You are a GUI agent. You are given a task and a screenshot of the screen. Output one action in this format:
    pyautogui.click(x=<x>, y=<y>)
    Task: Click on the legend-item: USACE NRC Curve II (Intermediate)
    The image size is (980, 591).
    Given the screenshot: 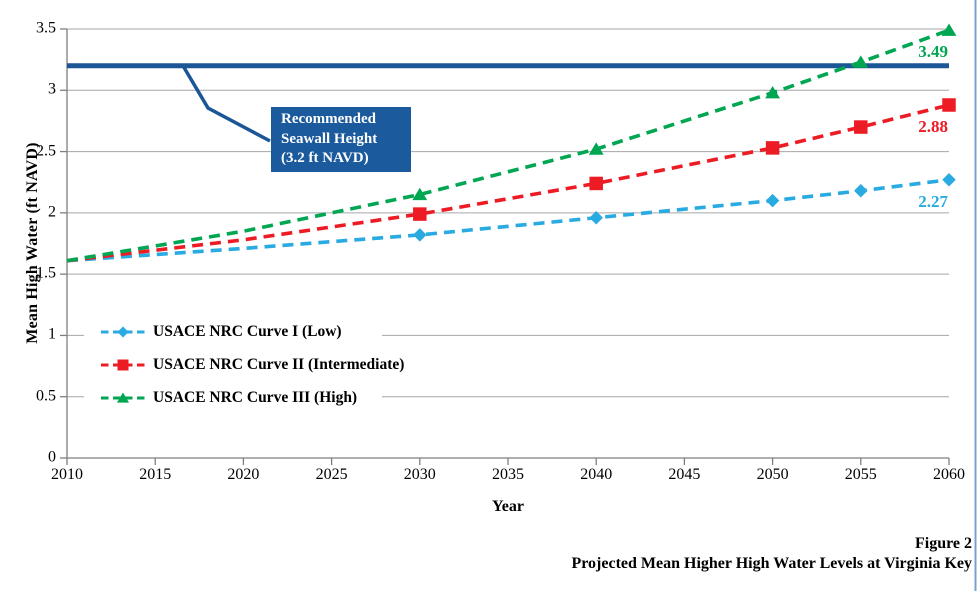 What is the action you would take?
    pyautogui.click(x=252, y=365)
    